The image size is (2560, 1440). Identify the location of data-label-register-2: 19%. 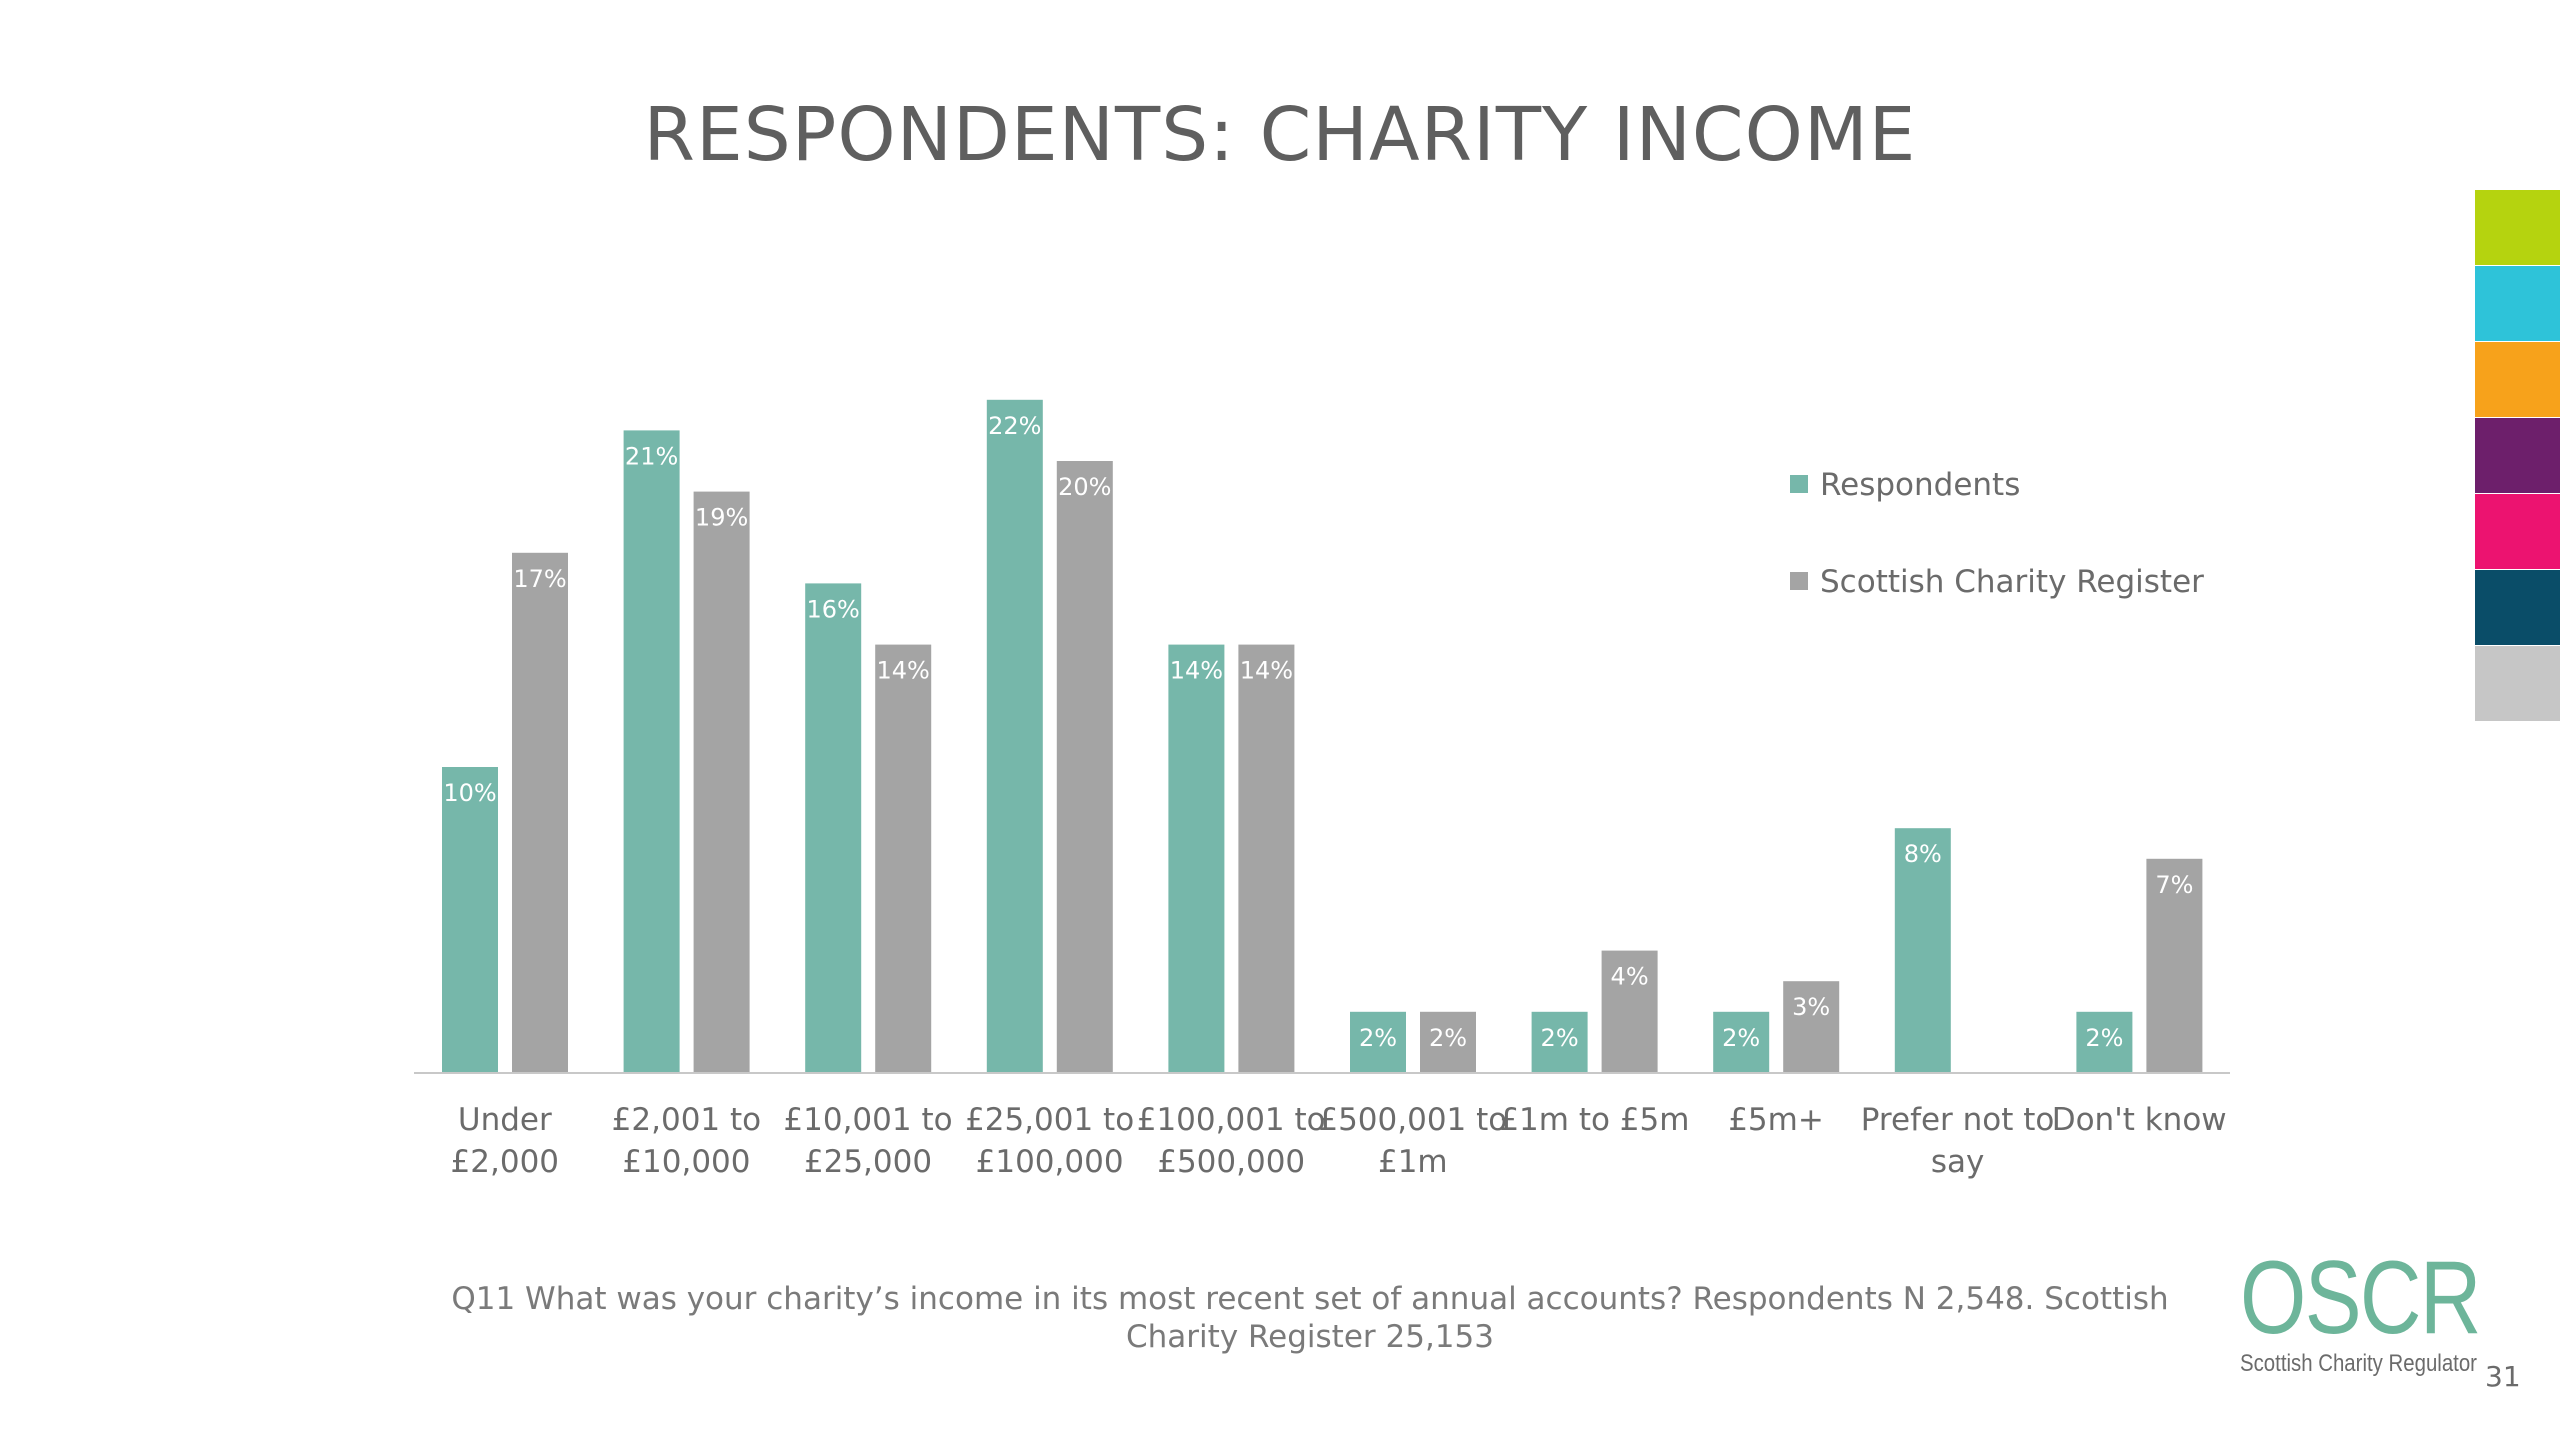
(721, 518).